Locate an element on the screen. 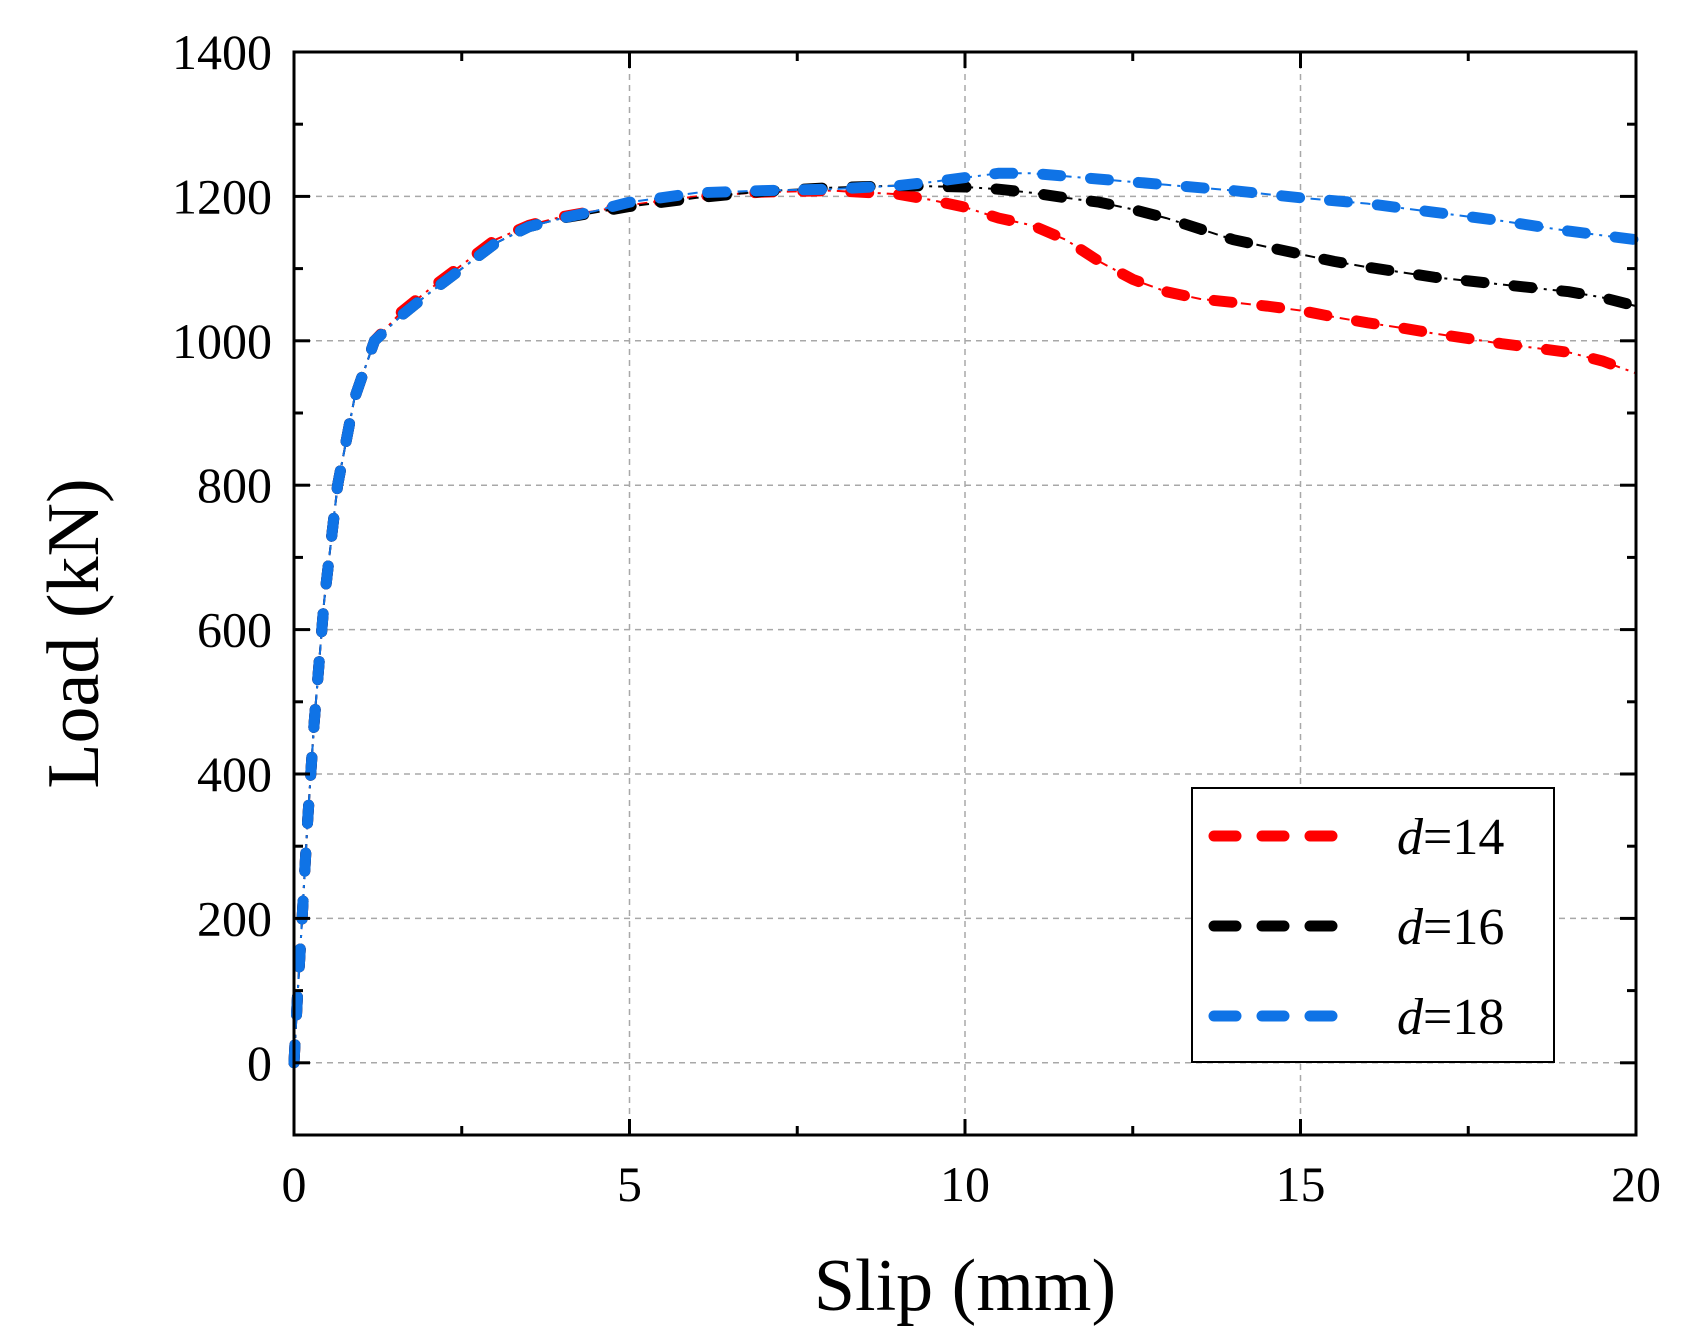 The width and height of the screenshot is (1702, 1344). y-tick-label: 0 is located at coordinates (259, 1063).